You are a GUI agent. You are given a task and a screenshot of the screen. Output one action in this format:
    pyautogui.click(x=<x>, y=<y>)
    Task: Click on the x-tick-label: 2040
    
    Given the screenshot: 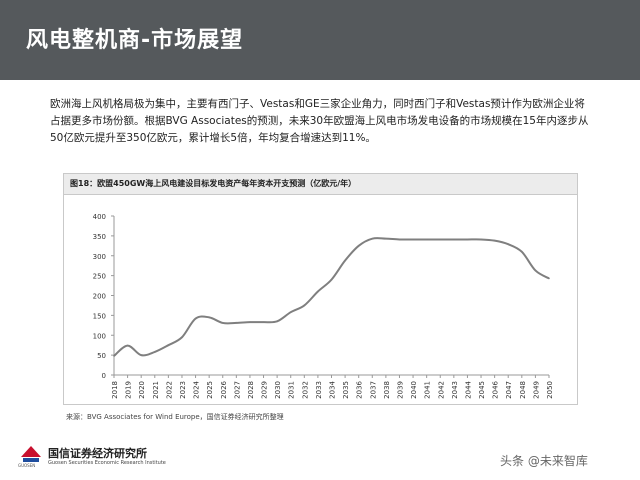 What is the action you would take?
    pyautogui.click(x=414, y=390)
    